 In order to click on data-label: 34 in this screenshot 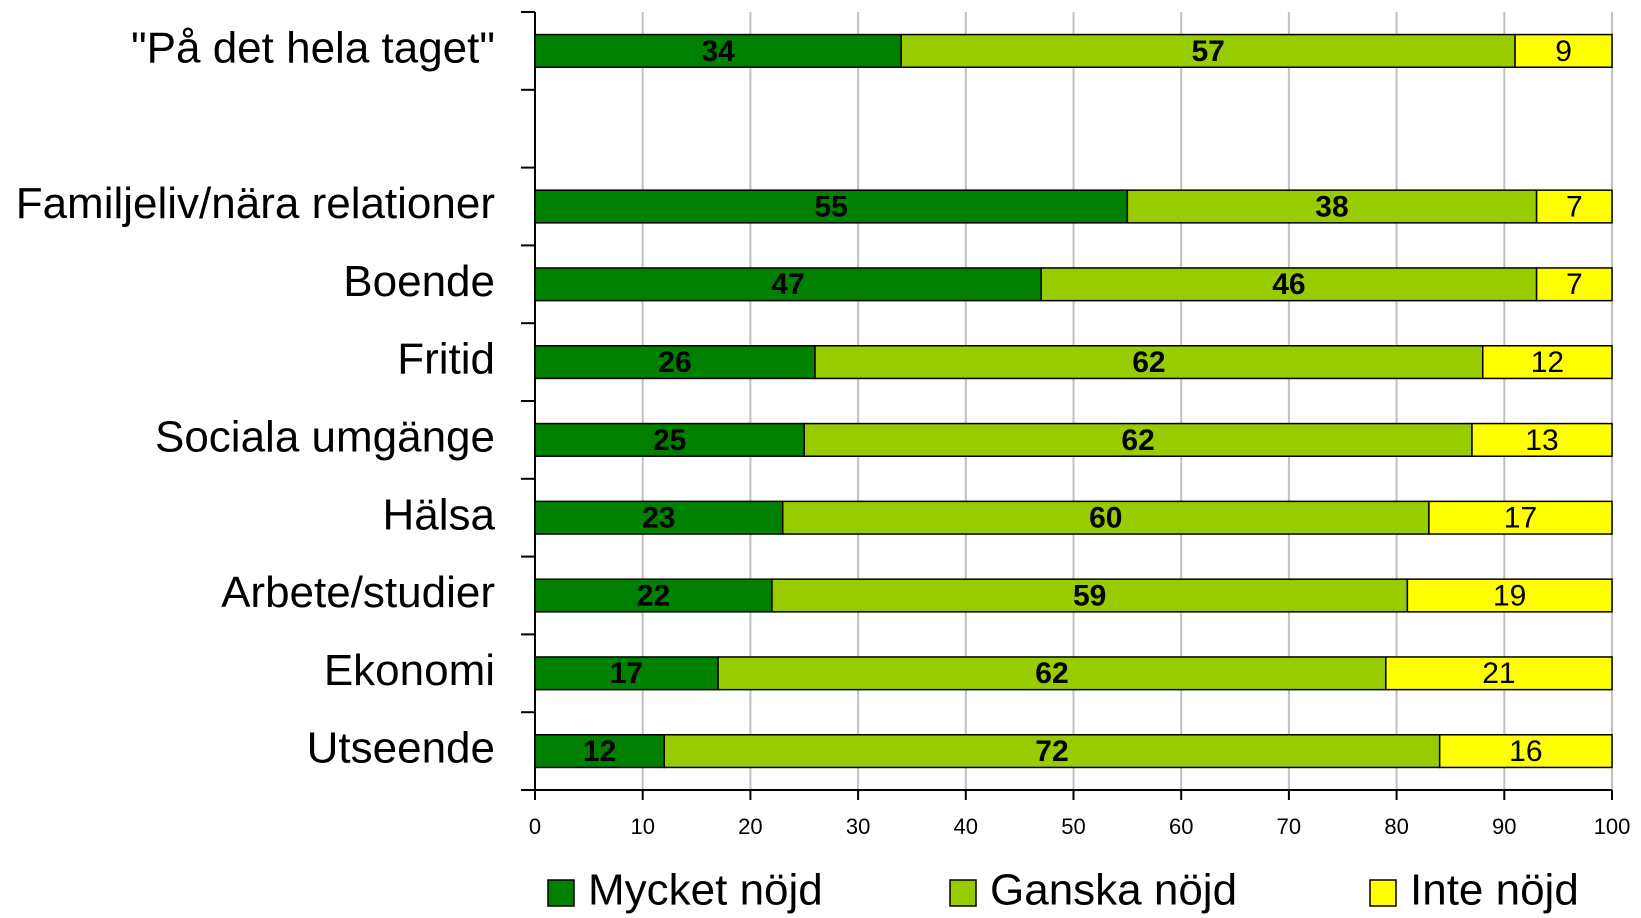, I will do `click(718, 51)`.